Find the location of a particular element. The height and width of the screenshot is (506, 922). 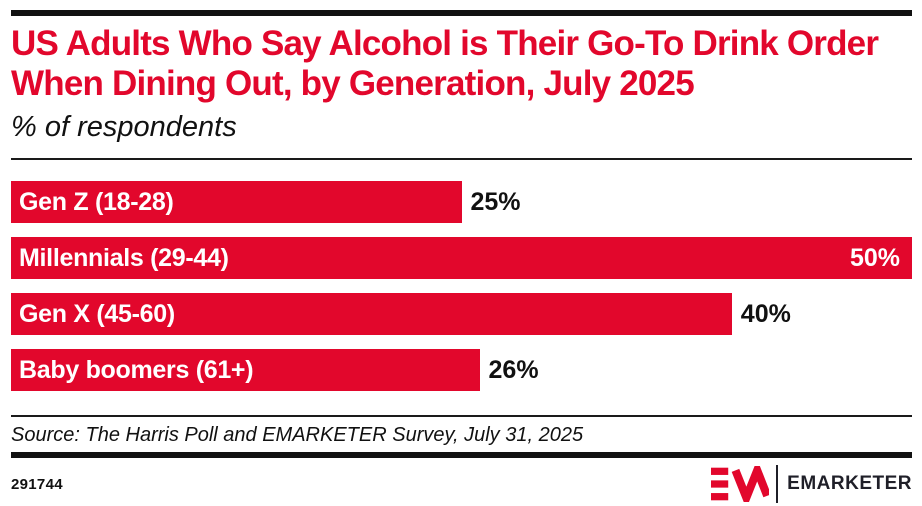

footer: 291744 EMARKETER is located at coordinates (461, 484).